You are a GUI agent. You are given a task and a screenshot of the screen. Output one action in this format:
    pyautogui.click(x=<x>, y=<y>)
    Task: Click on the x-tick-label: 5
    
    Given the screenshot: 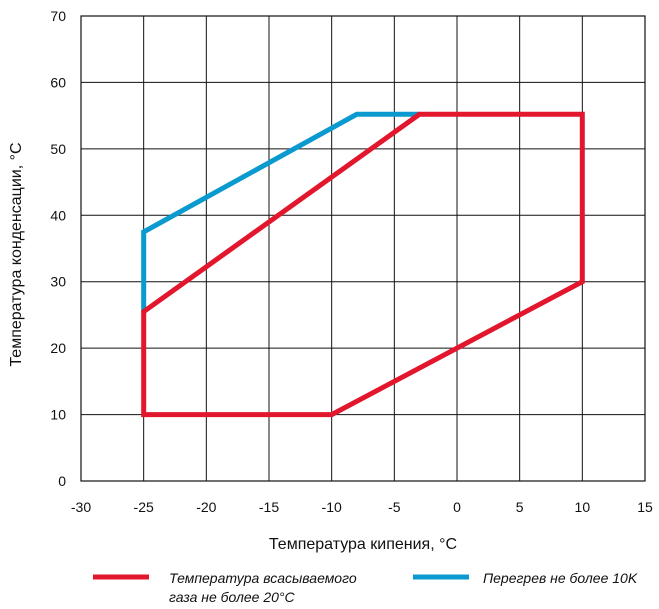 What is the action you would take?
    pyautogui.click(x=520, y=507)
    